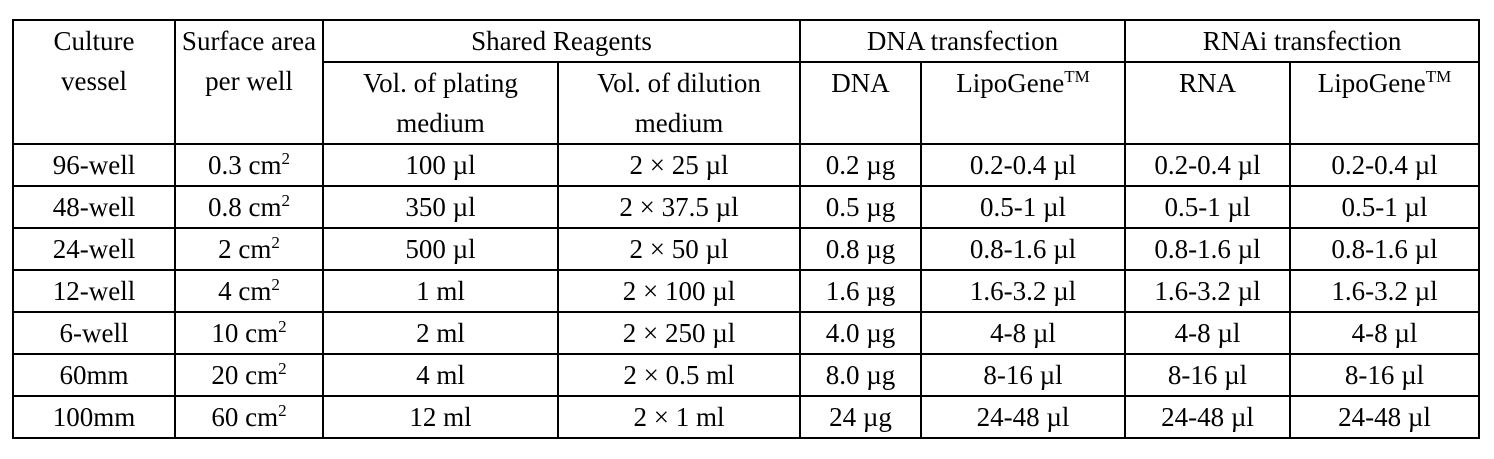  I want to click on cell-area: 10 cm2, so click(249, 333).